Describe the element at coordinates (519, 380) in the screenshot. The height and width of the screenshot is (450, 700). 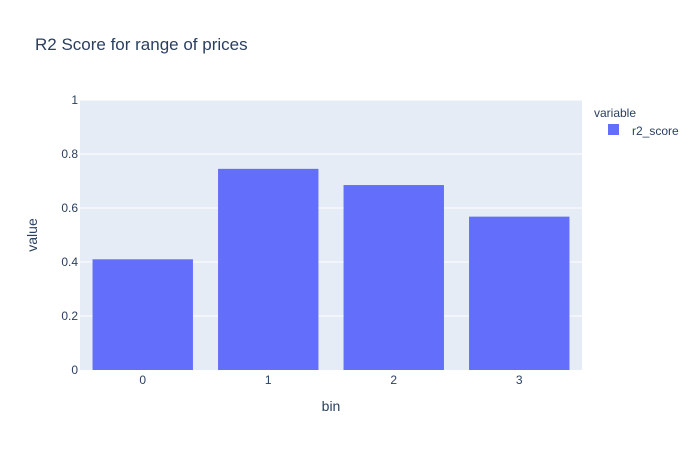
I see `x-tick-label: 3` at that location.